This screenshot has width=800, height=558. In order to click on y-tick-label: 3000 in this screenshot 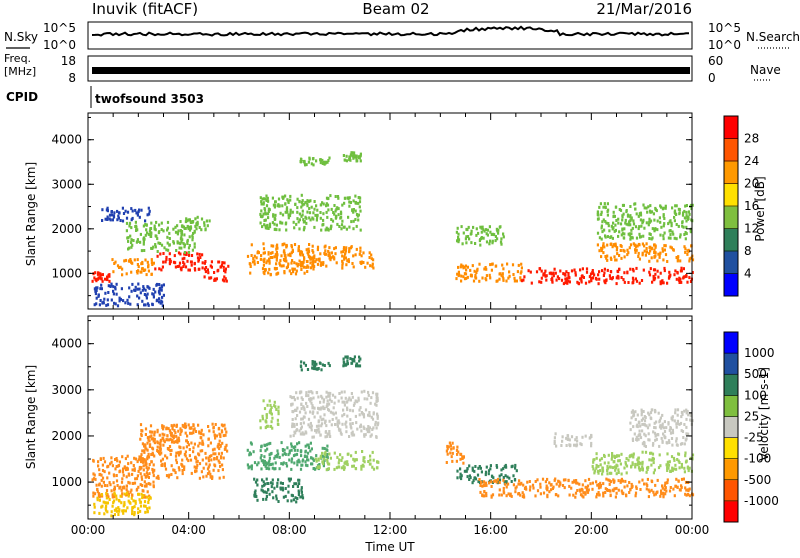, I will do `click(66, 184)`.